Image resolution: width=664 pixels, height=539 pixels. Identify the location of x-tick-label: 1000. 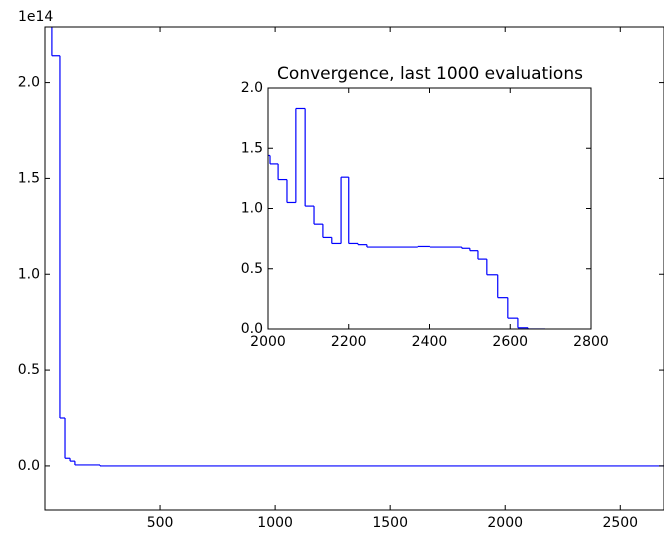
(275, 523).